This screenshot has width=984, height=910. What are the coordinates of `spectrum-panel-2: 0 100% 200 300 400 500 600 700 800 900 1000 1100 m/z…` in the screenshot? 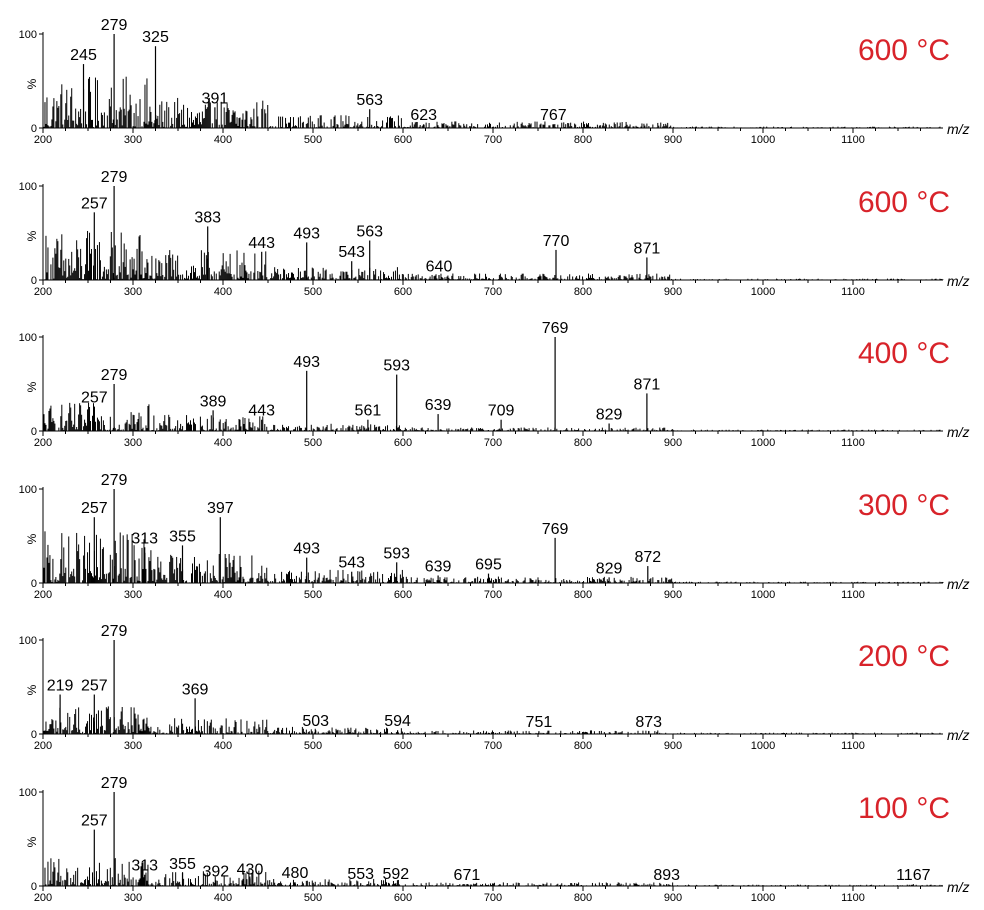 It's located at (494, 233).